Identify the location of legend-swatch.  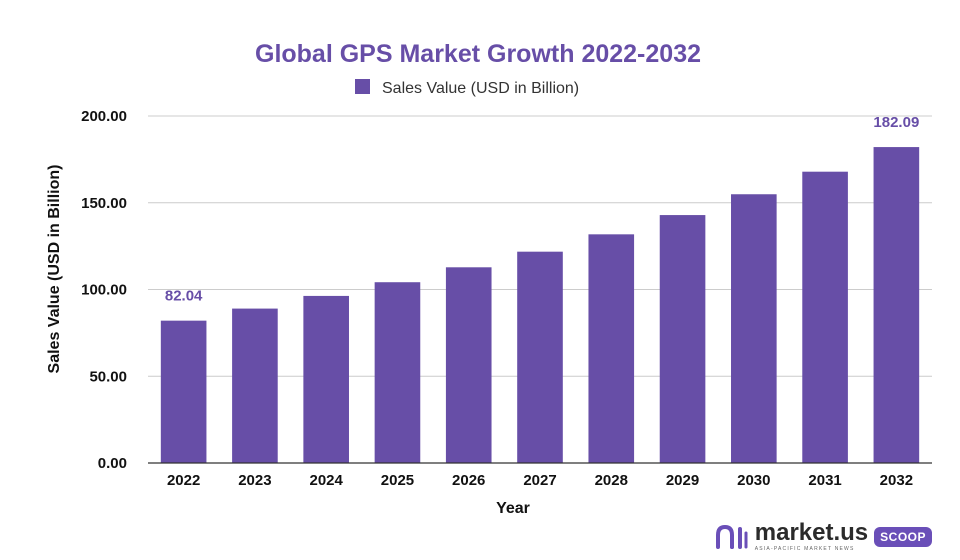
(362, 86).